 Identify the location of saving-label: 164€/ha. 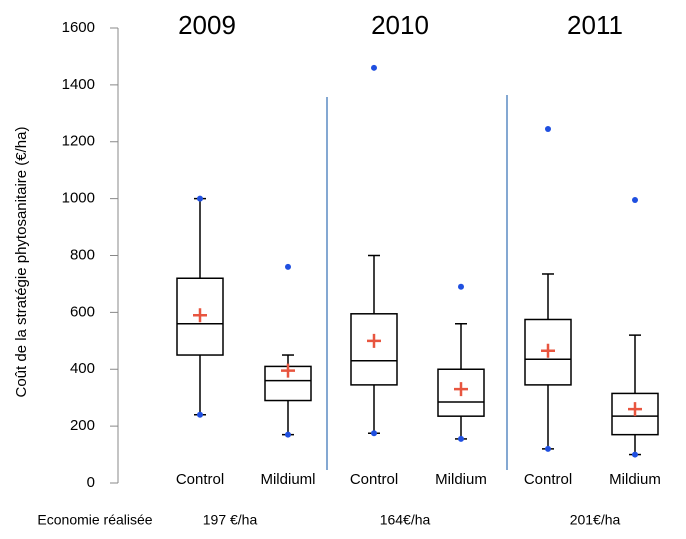
(405, 520).